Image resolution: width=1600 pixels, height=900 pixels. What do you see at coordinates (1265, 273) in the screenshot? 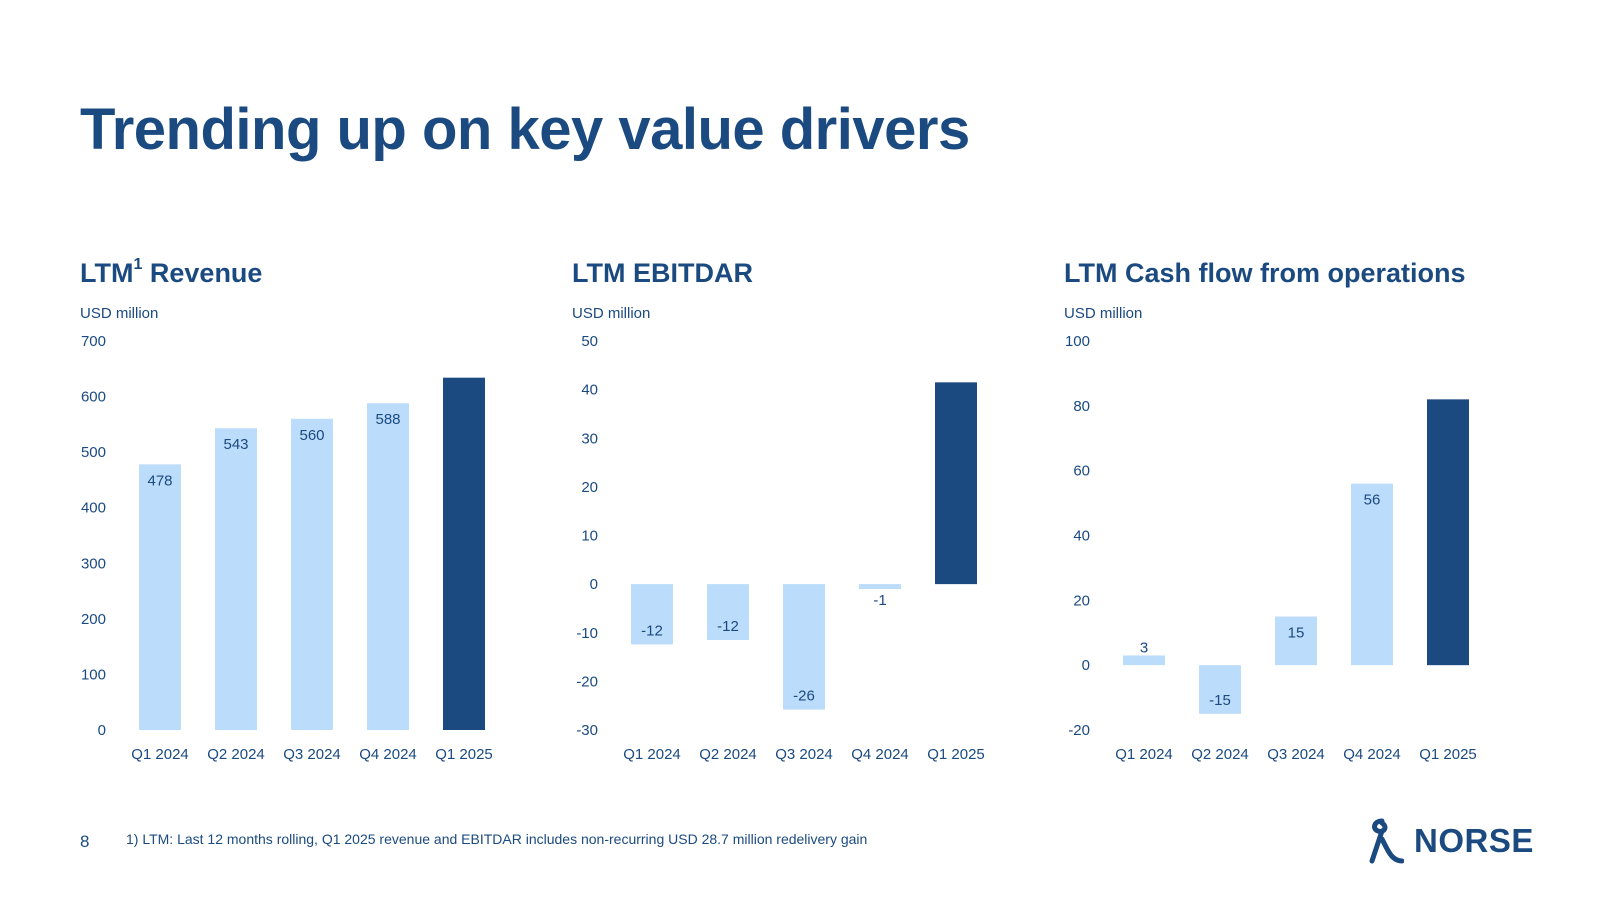
I see `cashflow-chart-title: LTM Cash flow from operations` at bounding box center [1265, 273].